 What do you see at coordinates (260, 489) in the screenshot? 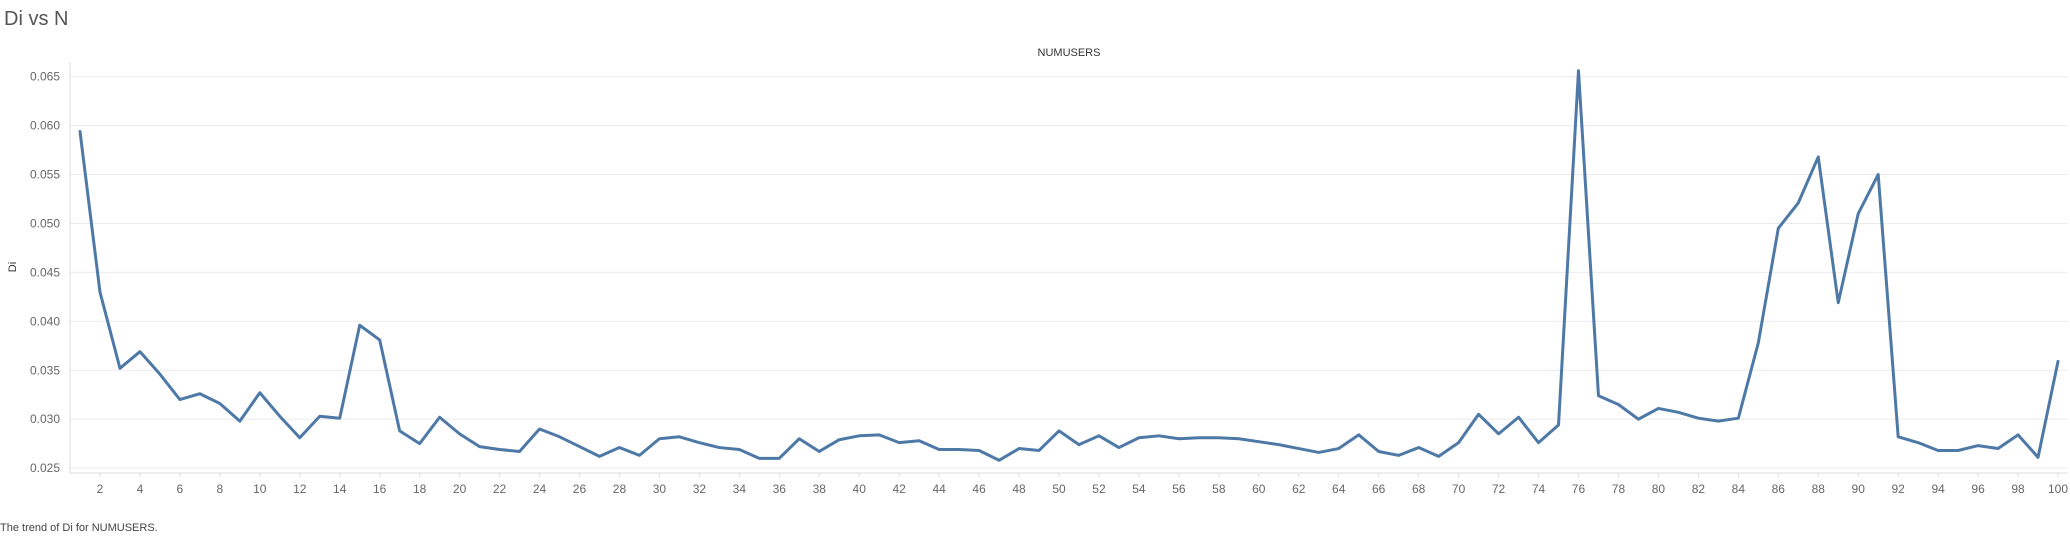
I see `x-tick-label: 10` at bounding box center [260, 489].